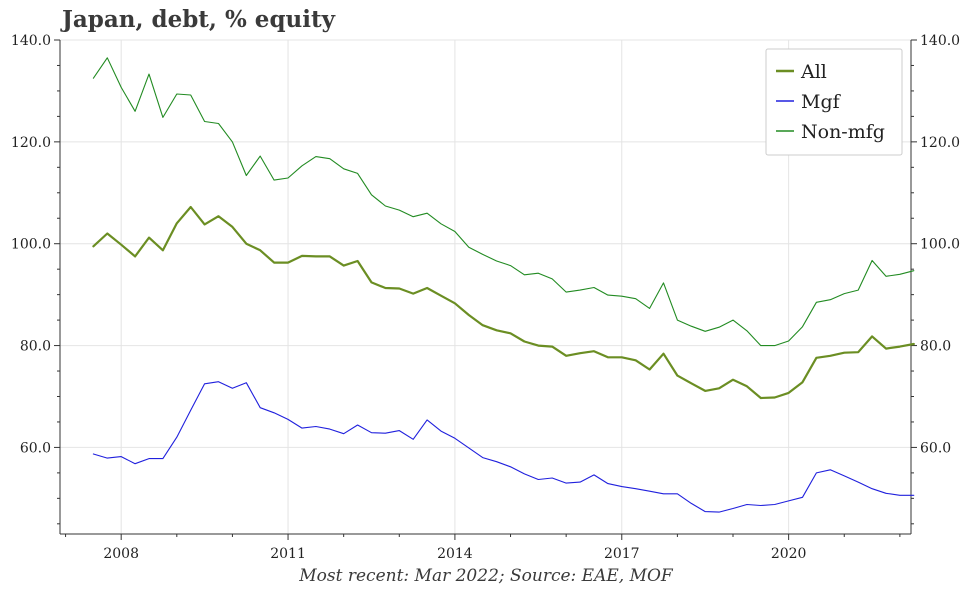 Image resolution: width=972 pixels, height=589 pixels. What do you see at coordinates (31, 245) in the screenshot?
I see `y-tick-label-left: 100.0` at bounding box center [31, 245].